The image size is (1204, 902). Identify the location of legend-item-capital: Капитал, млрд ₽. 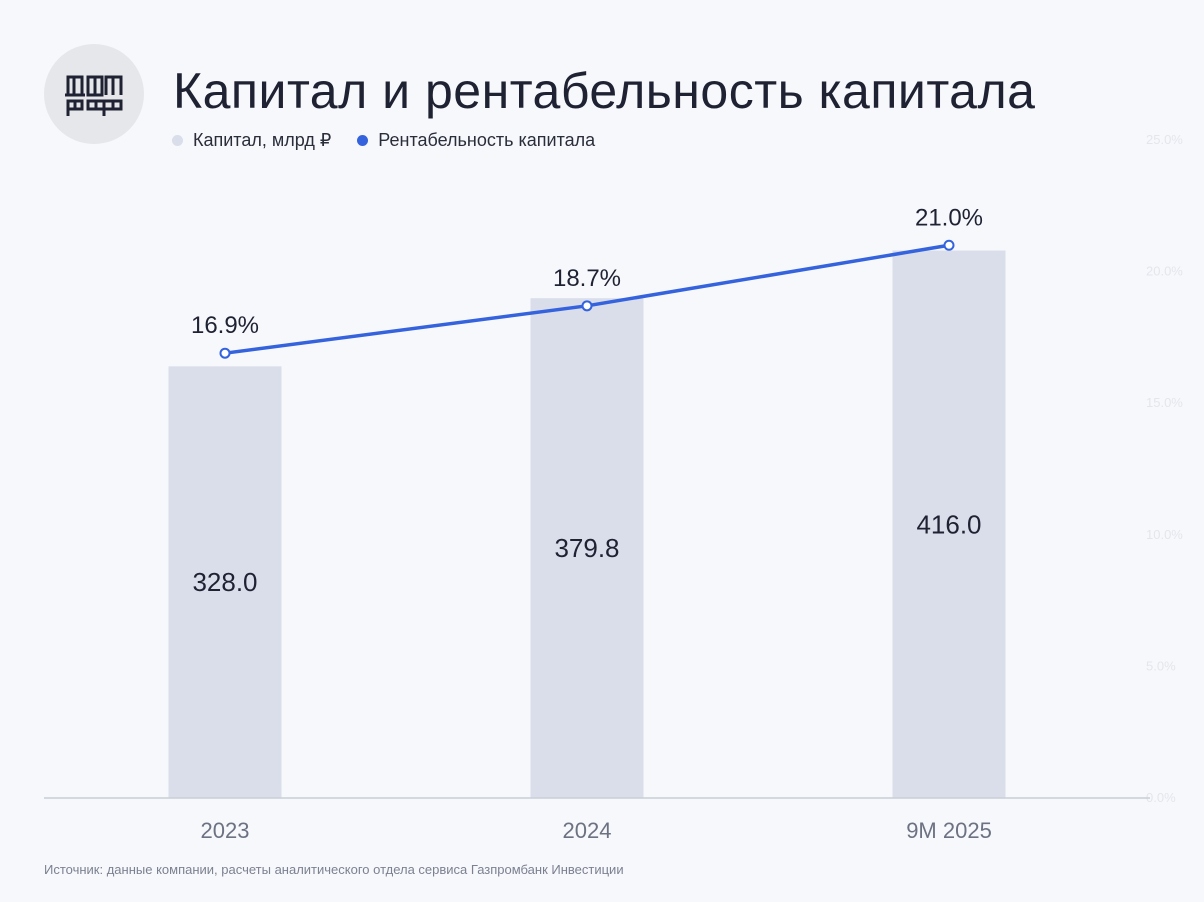
(251, 140).